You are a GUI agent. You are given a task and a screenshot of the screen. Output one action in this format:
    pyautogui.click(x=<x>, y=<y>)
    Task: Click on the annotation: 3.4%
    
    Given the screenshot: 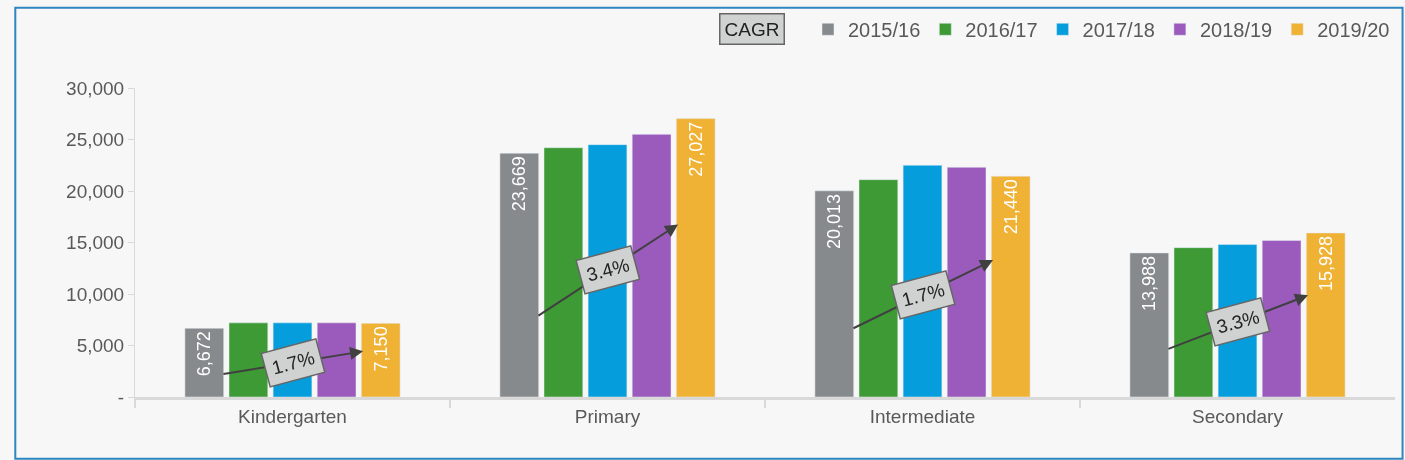 What is the action you would take?
    pyautogui.click(x=608, y=270)
    